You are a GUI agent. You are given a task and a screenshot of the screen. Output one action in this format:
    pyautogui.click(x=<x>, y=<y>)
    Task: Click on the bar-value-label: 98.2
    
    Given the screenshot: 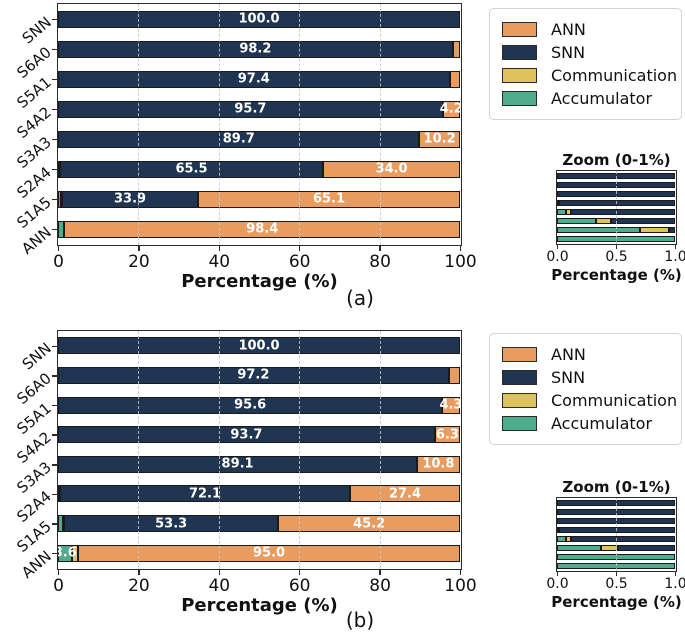 What is the action you would take?
    pyautogui.click(x=255, y=49)
    